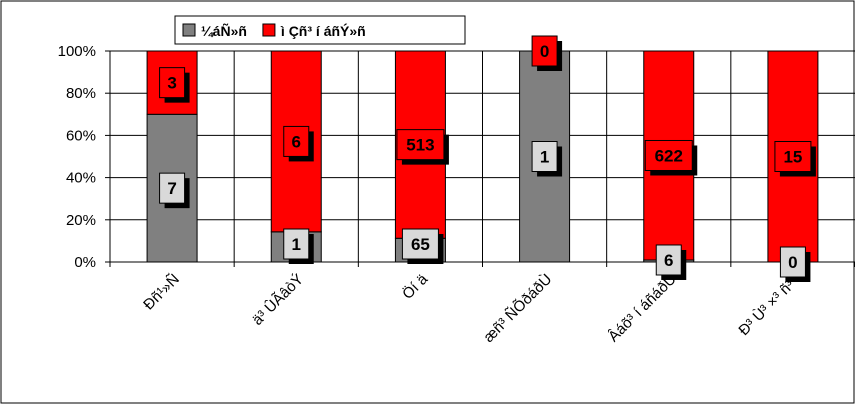 Image resolution: width=855 pixels, height=404 pixels. I want to click on legend-label: ¼áÑ»ñ, so click(224, 30).